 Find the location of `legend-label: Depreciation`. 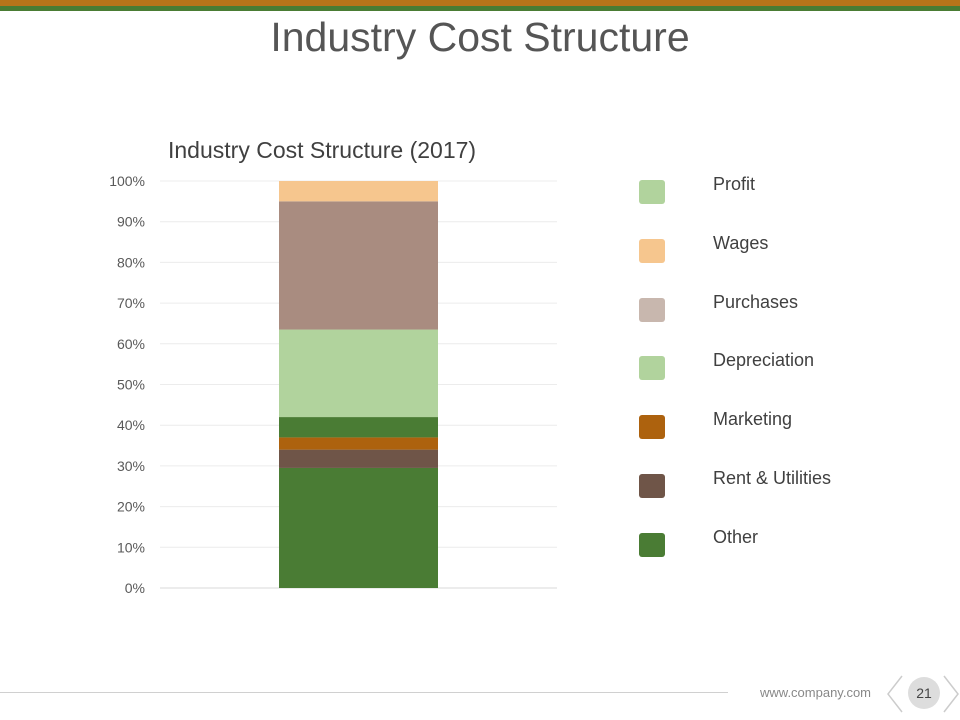

legend-label: Depreciation is located at coordinates (764, 360).